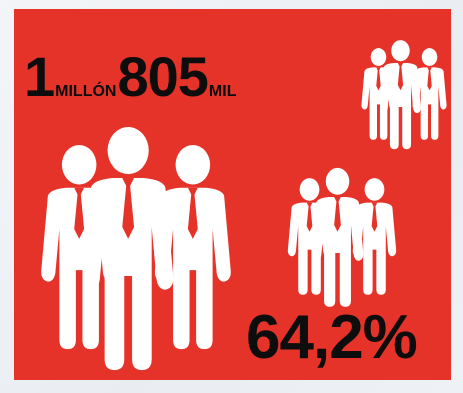  I want to click on headline-mil-number: 805, so click(162, 76).